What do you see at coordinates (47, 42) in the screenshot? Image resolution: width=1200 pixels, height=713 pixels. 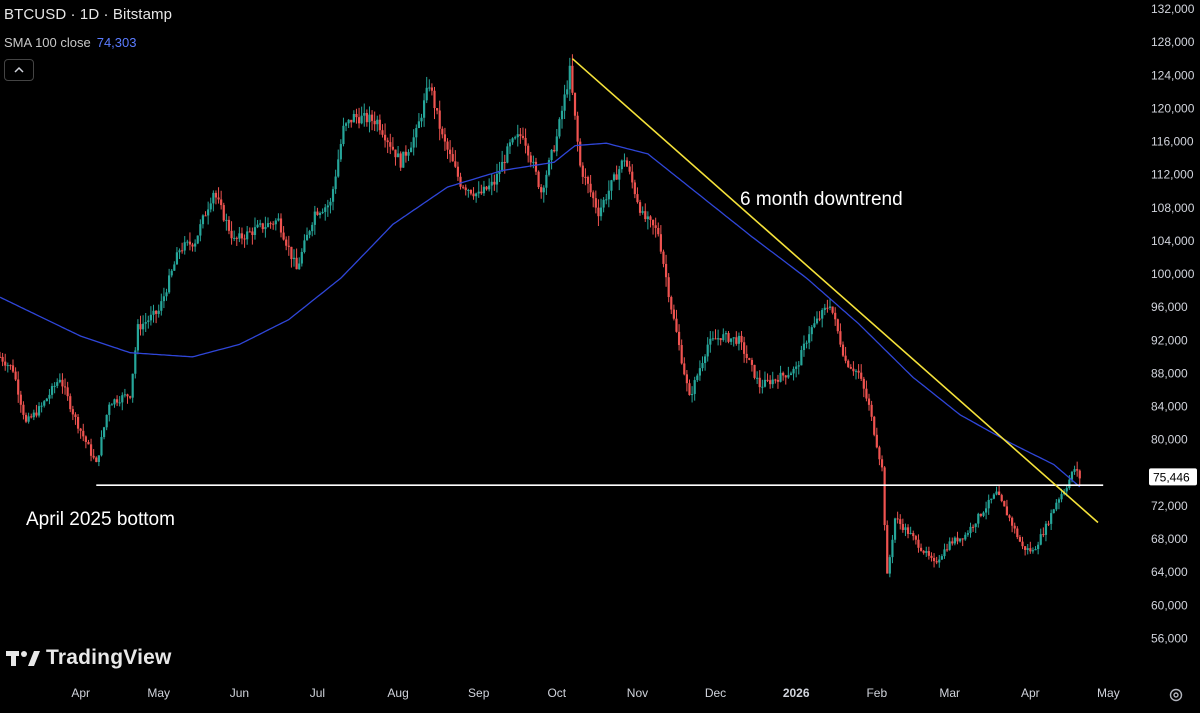 I see `indicator-label: SMA 100 close` at bounding box center [47, 42].